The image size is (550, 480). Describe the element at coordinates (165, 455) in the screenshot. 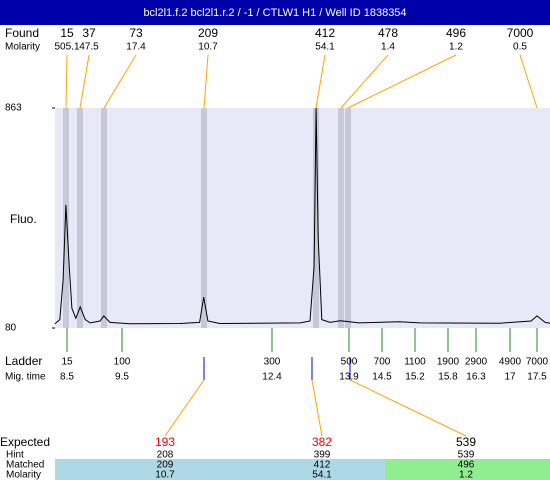

I see `hint-size: 208` at that location.